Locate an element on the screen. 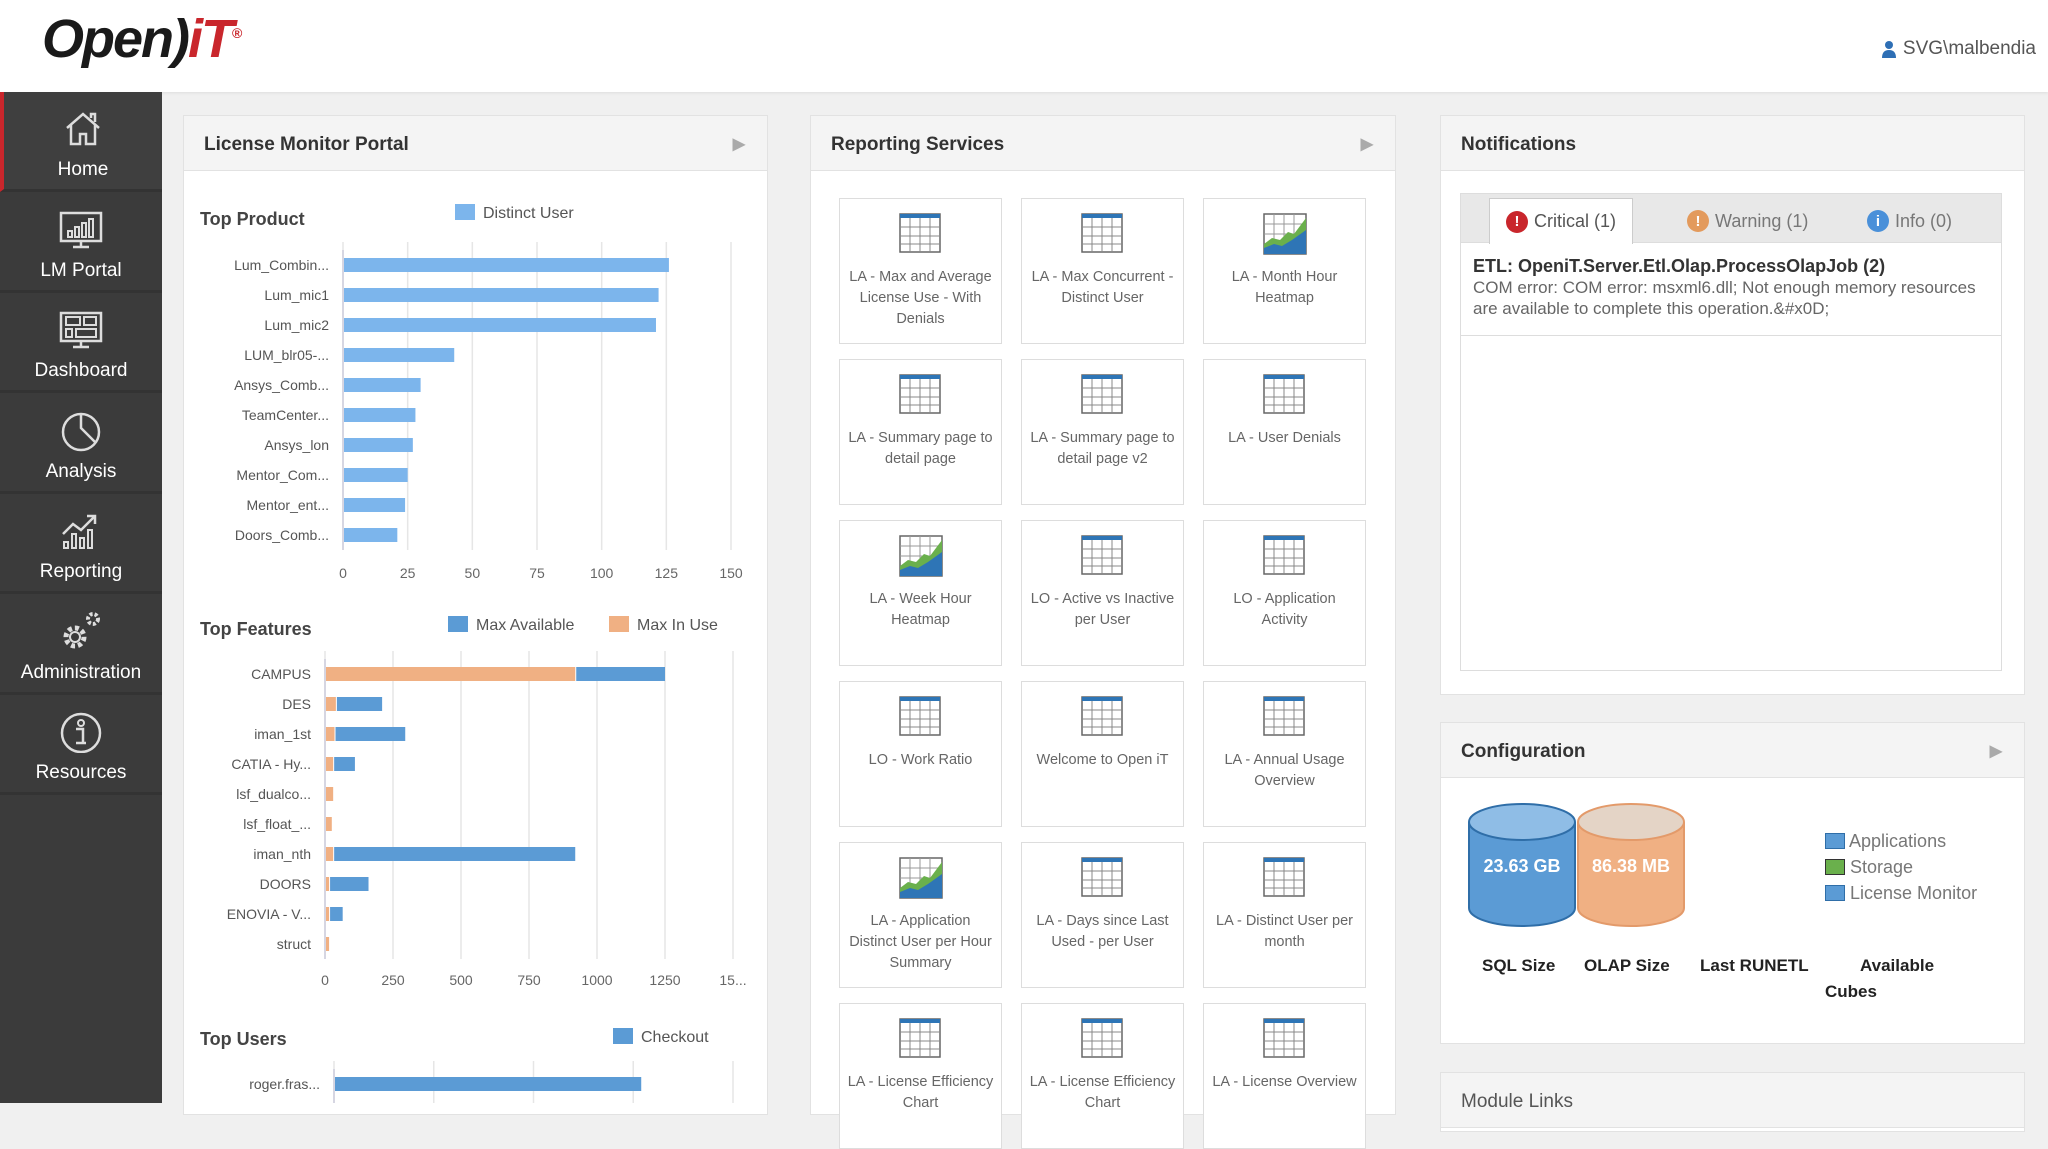 This screenshot has width=2048, height=1149. report-tile: LA - Week Hour Heatmap is located at coordinates (920, 593).